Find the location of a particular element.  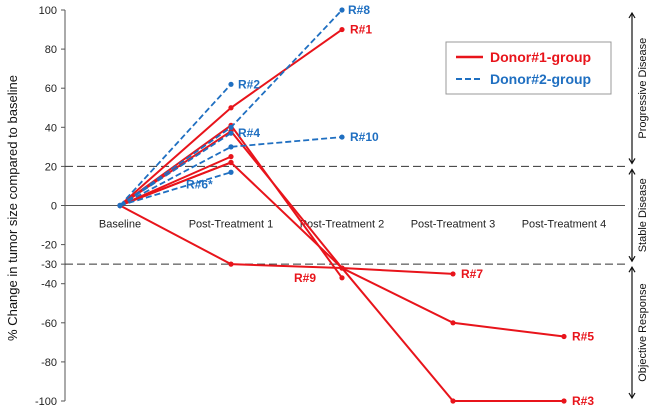

legend-label-donor2: Donor#2-group is located at coordinates (540, 79).